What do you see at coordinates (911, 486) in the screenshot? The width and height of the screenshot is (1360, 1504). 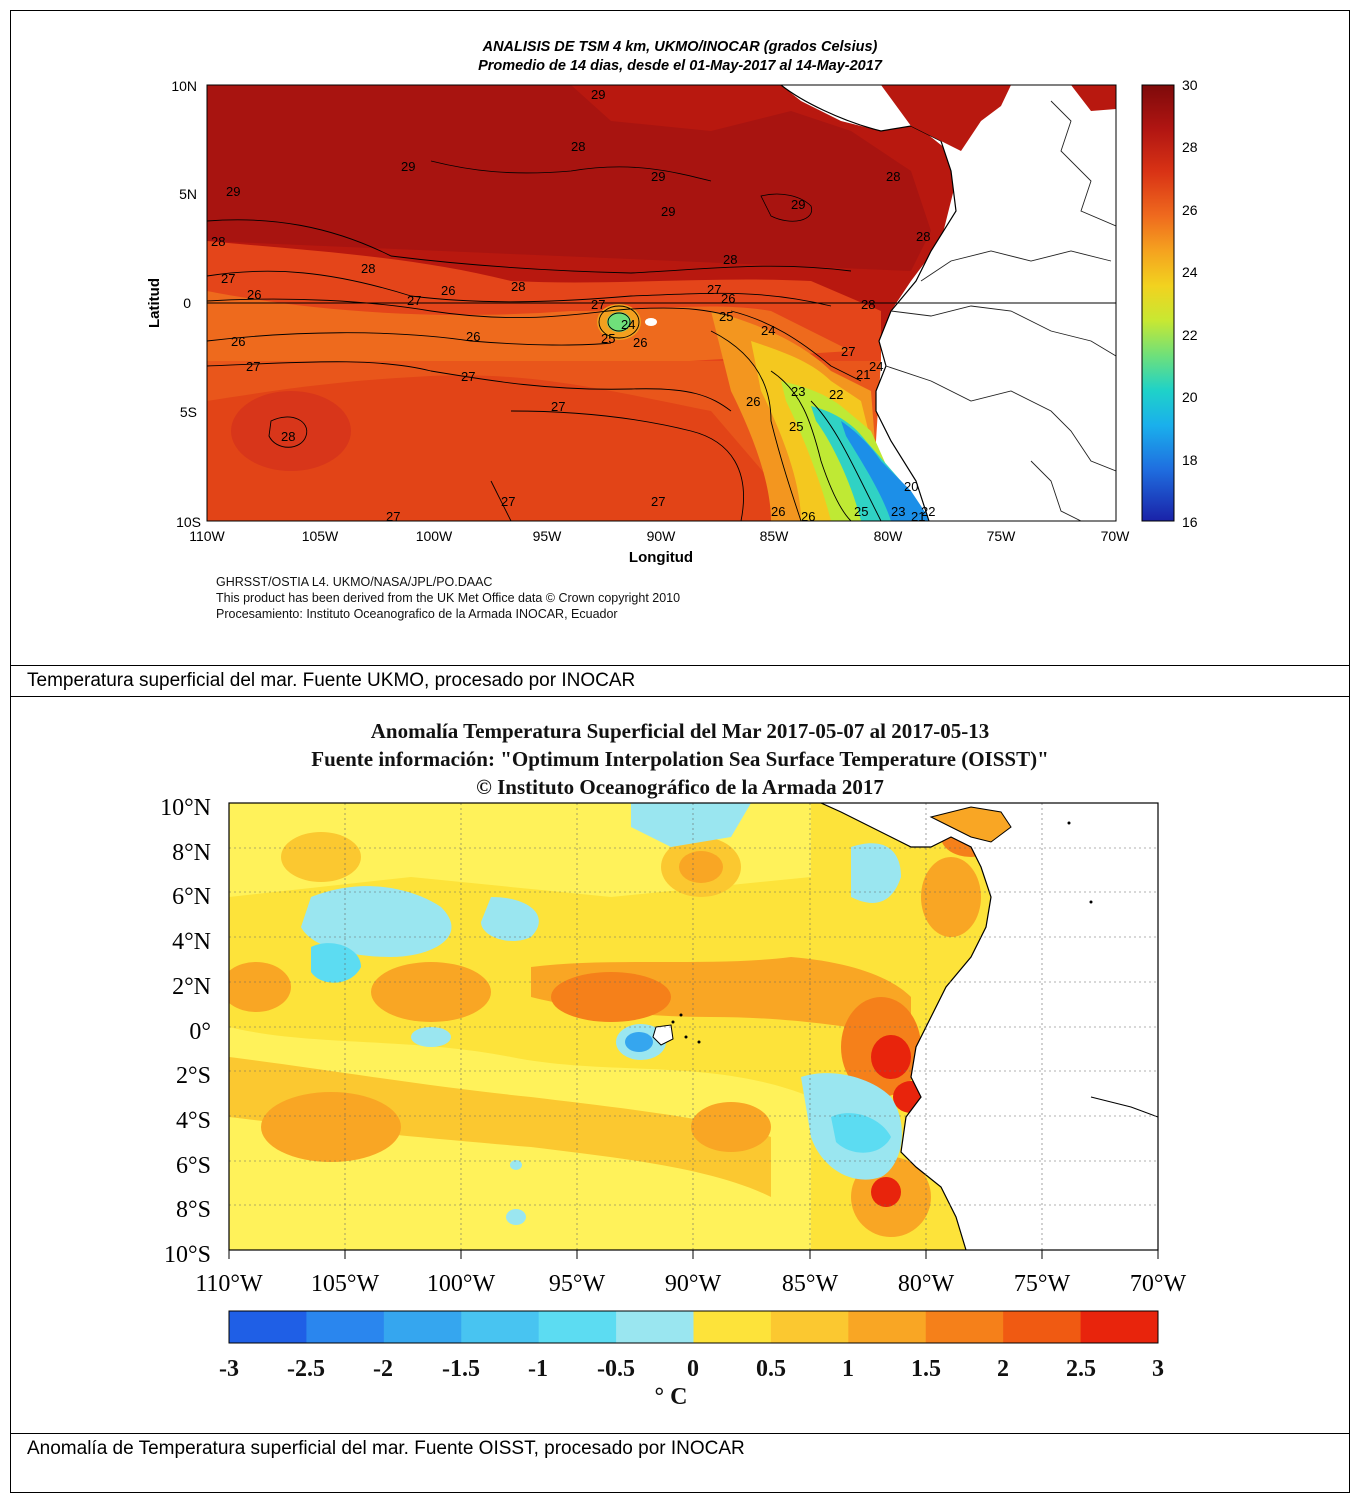 I see `contour-label: 20` at bounding box center [911, 486].